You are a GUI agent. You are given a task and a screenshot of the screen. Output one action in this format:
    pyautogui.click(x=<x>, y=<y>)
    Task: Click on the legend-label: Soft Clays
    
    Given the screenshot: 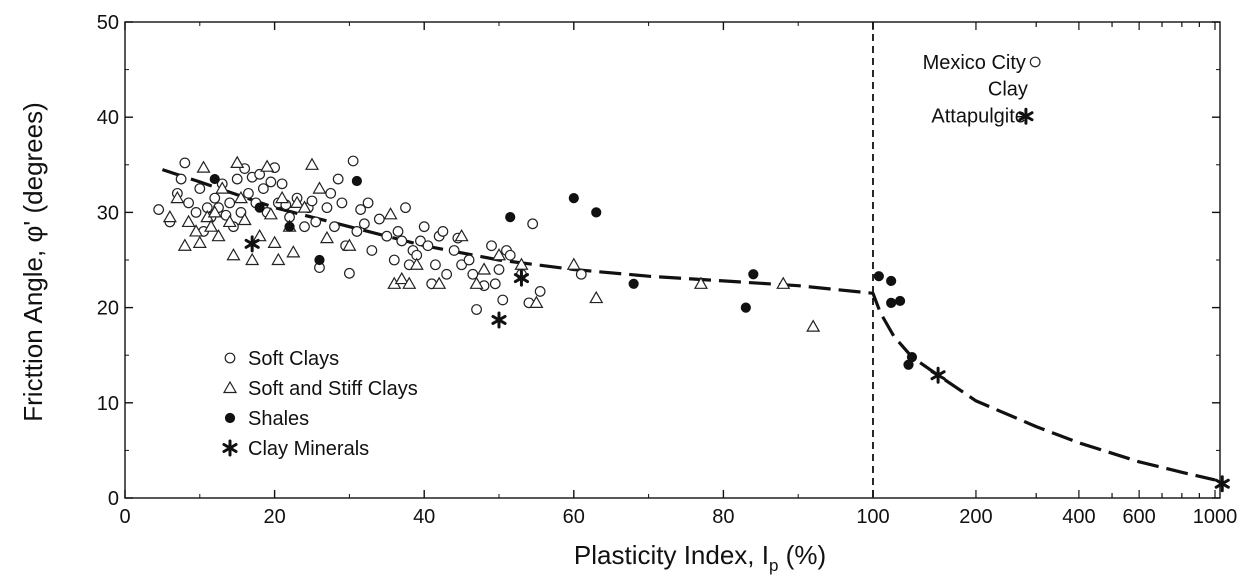 What is the action you would take?
    pyautogui.click(x=293, y=359)
    